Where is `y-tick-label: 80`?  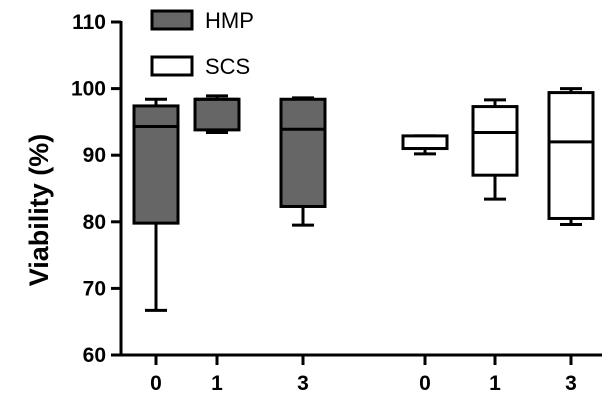 y-tick-label: 80 is located at coordinates (94, 222).